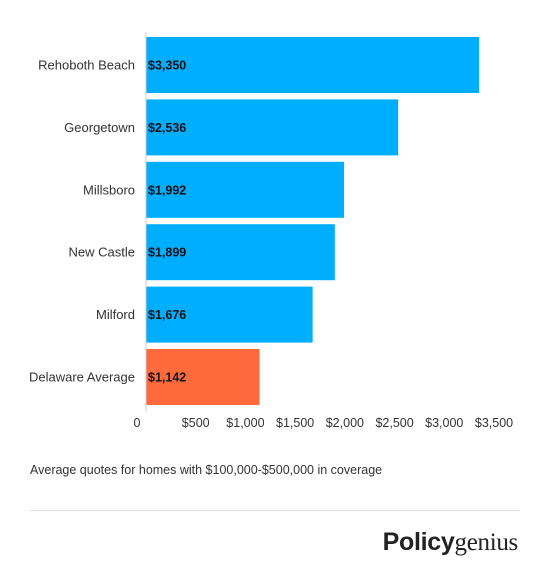 The width and height of the screenshot is (550, 576). Describe the element at coordinates (494, 423) in the screenshot. I see `x-tick-label-3500: $3,500` at that location.